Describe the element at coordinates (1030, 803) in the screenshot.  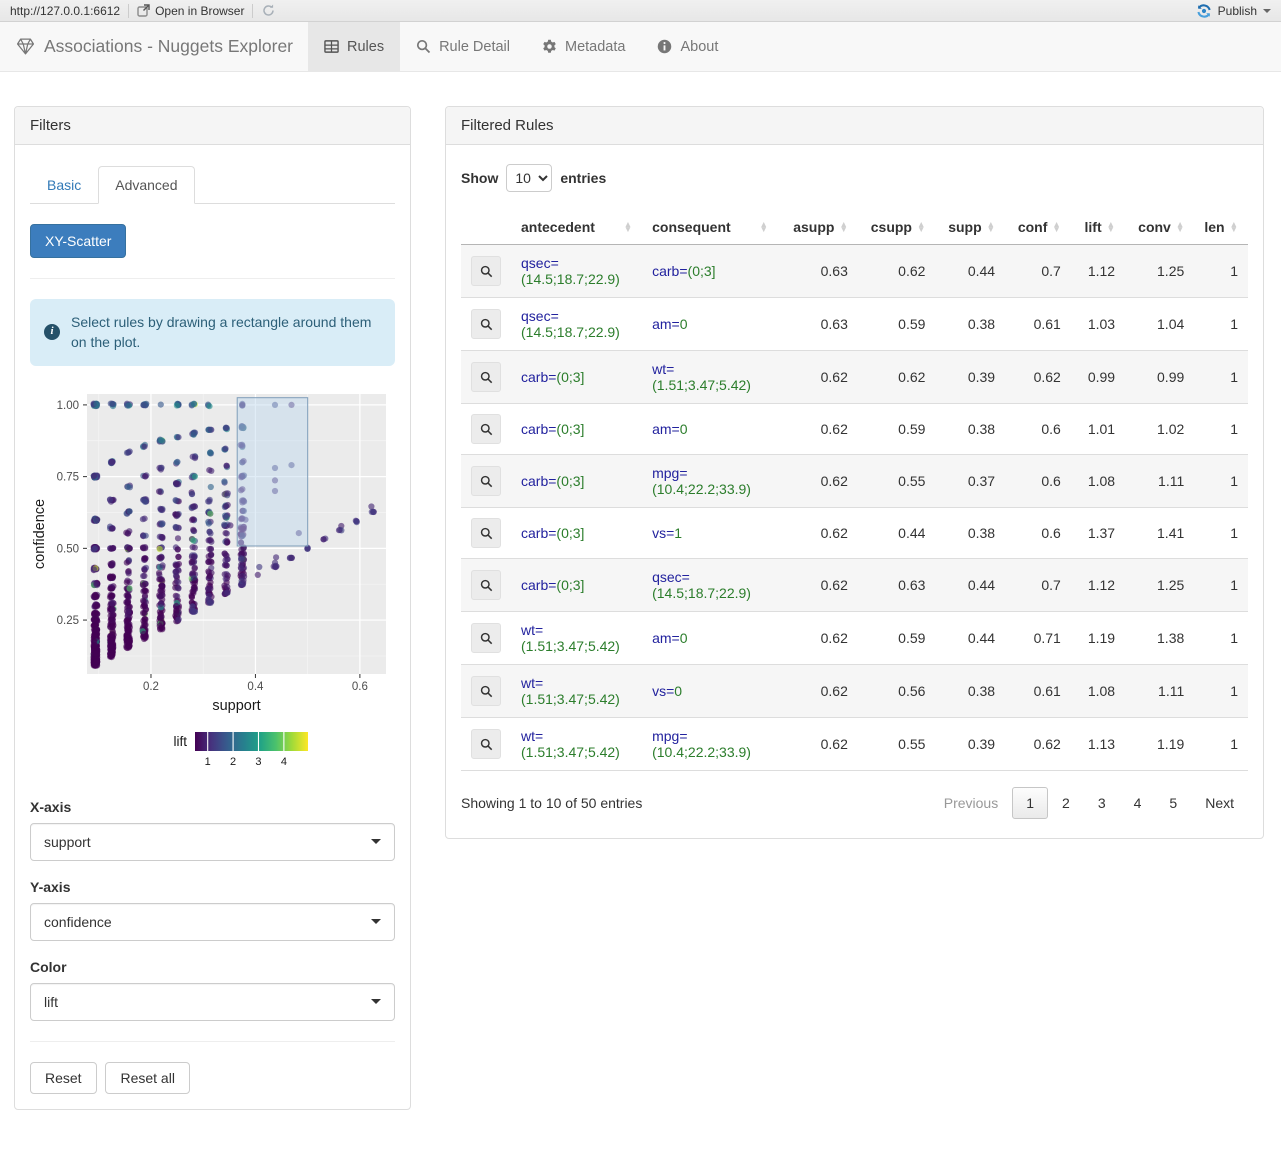
I see `page-button-1: 1` at that location.